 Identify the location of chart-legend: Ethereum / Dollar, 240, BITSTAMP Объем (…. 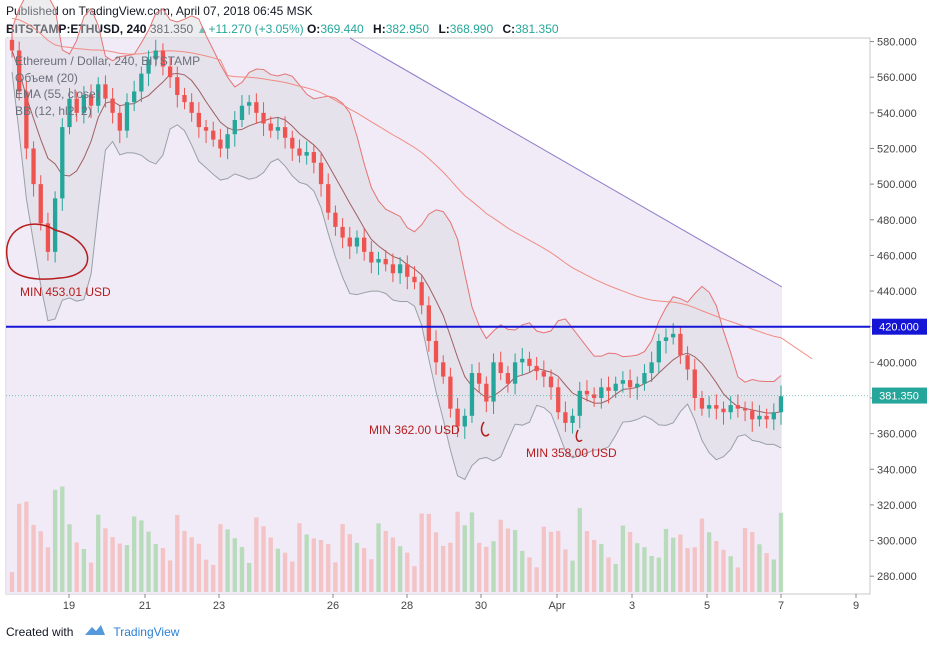
(107, 86).